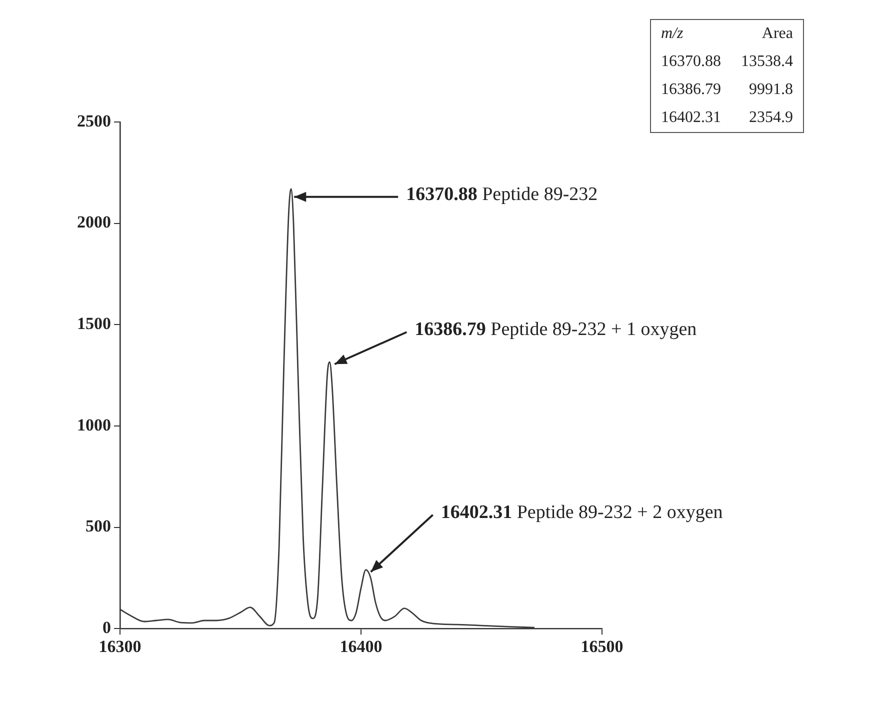 This screenshot has width=879, height=711. Describe the element at coordinates (771, 90) in the screenshot. I see `text: 9991.8` at that location.